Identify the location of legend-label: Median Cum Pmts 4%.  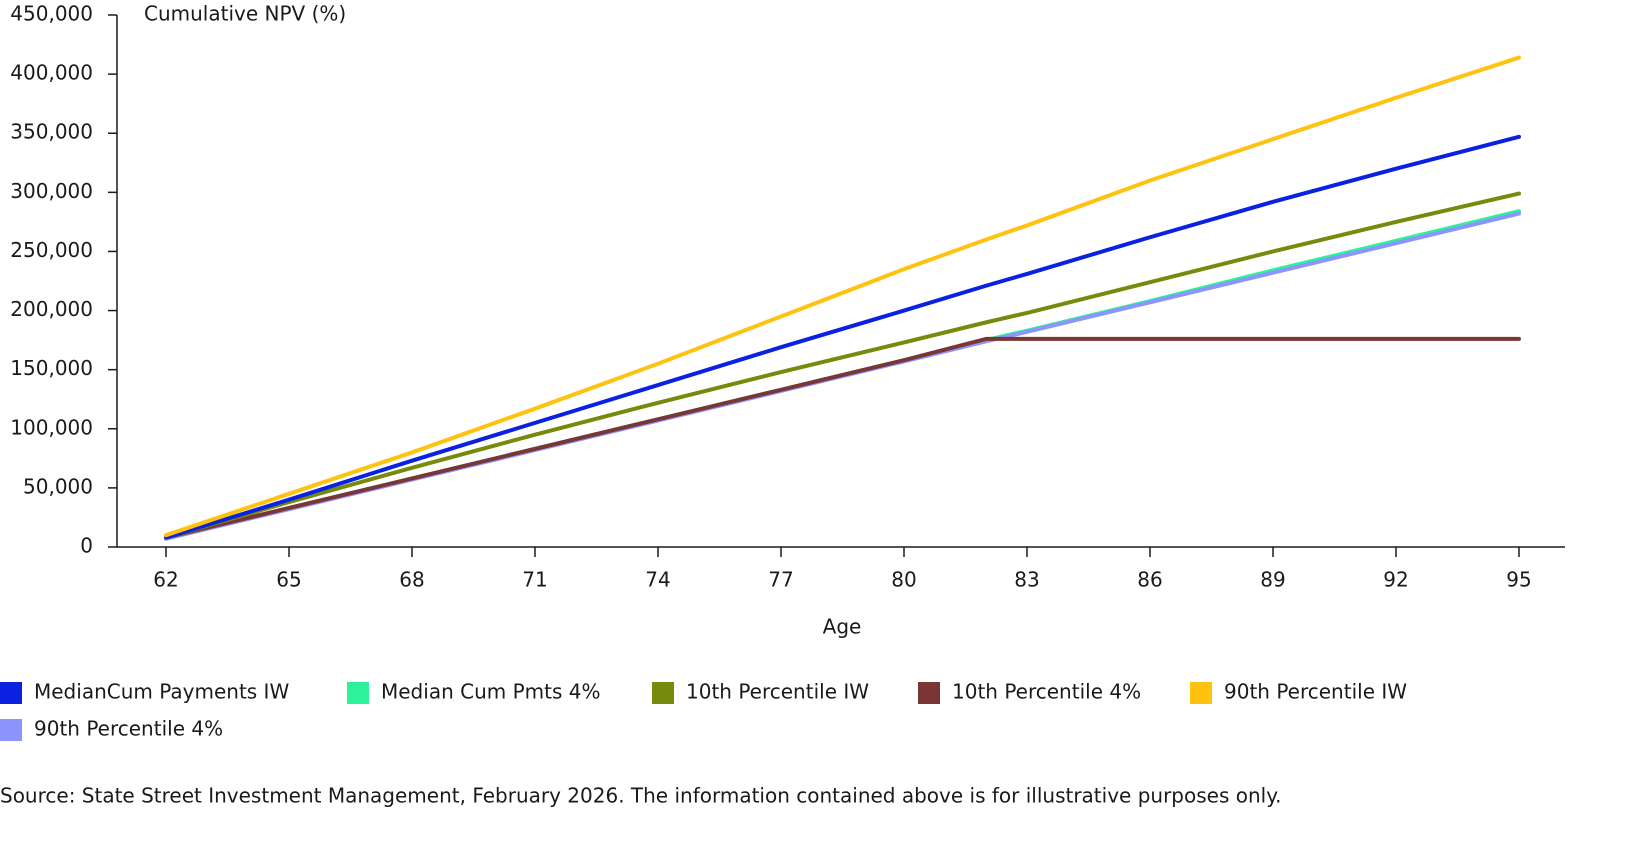
(490, 692).